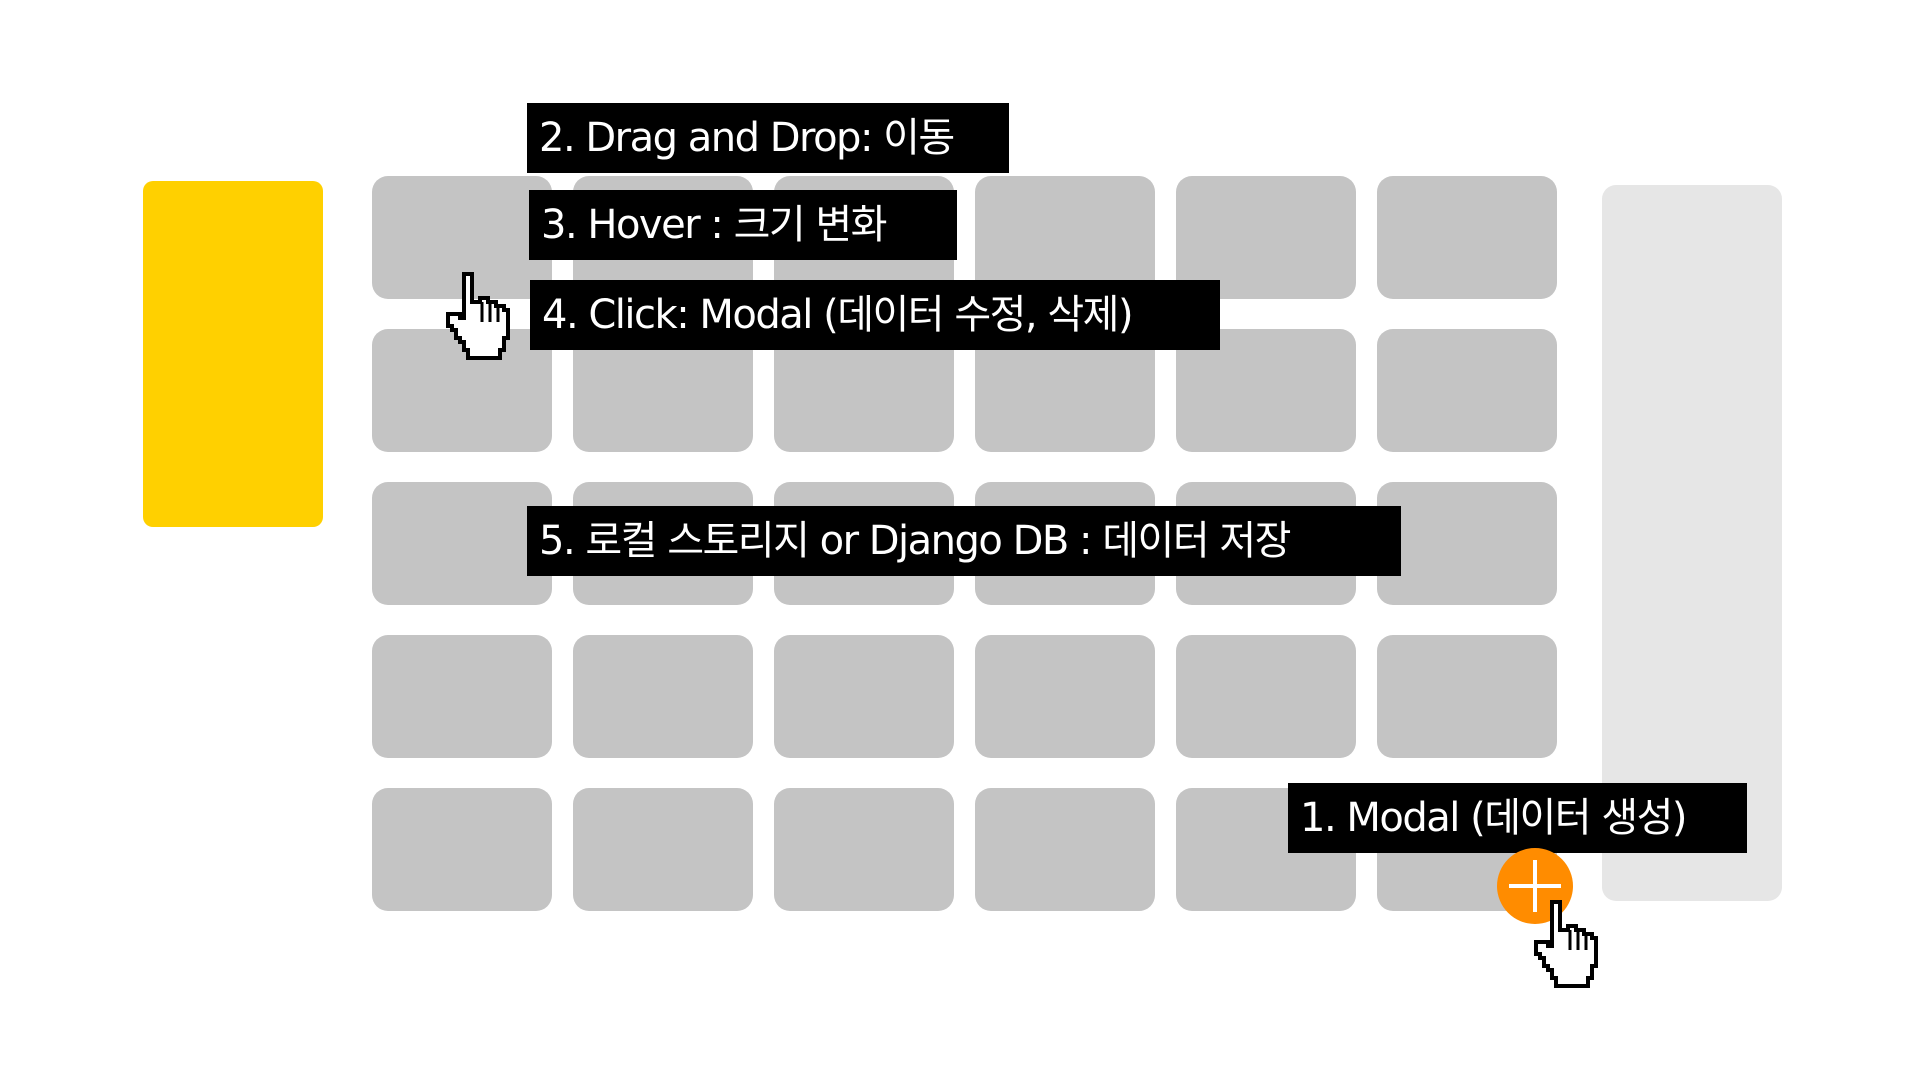 Image resolution: width=1920 pixels, height=1080 pixels. I want to click on annotation-drag-drop: 2. Drag and Drop: 이동, so click(768, 138).